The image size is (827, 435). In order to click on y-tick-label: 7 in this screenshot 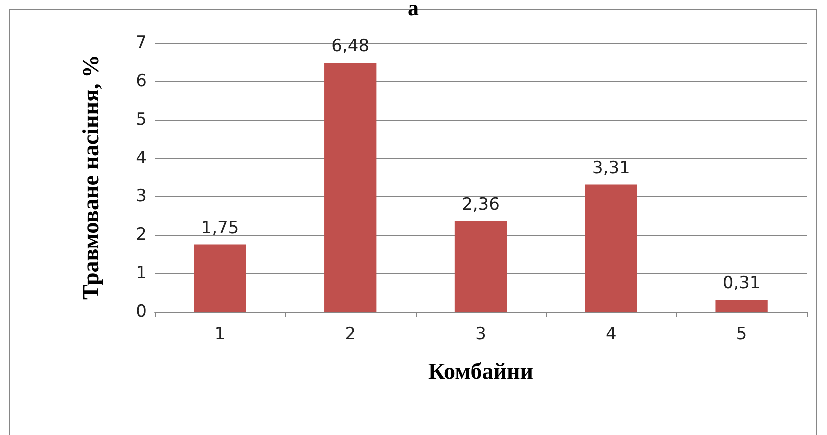, I will do `click(141, 43)`.